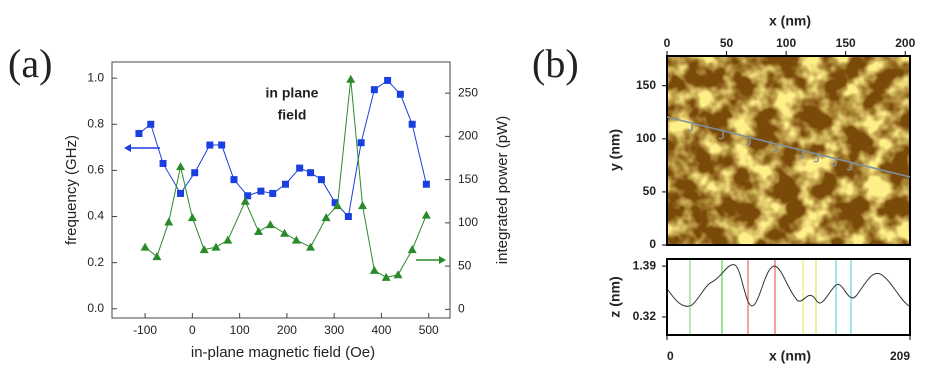 This screenshot has width=926, height=371. What do you see at coordinates (645, 316) in the screenshot?
I see `y-tick-label: 0.32` at bounding box center [645, 316].